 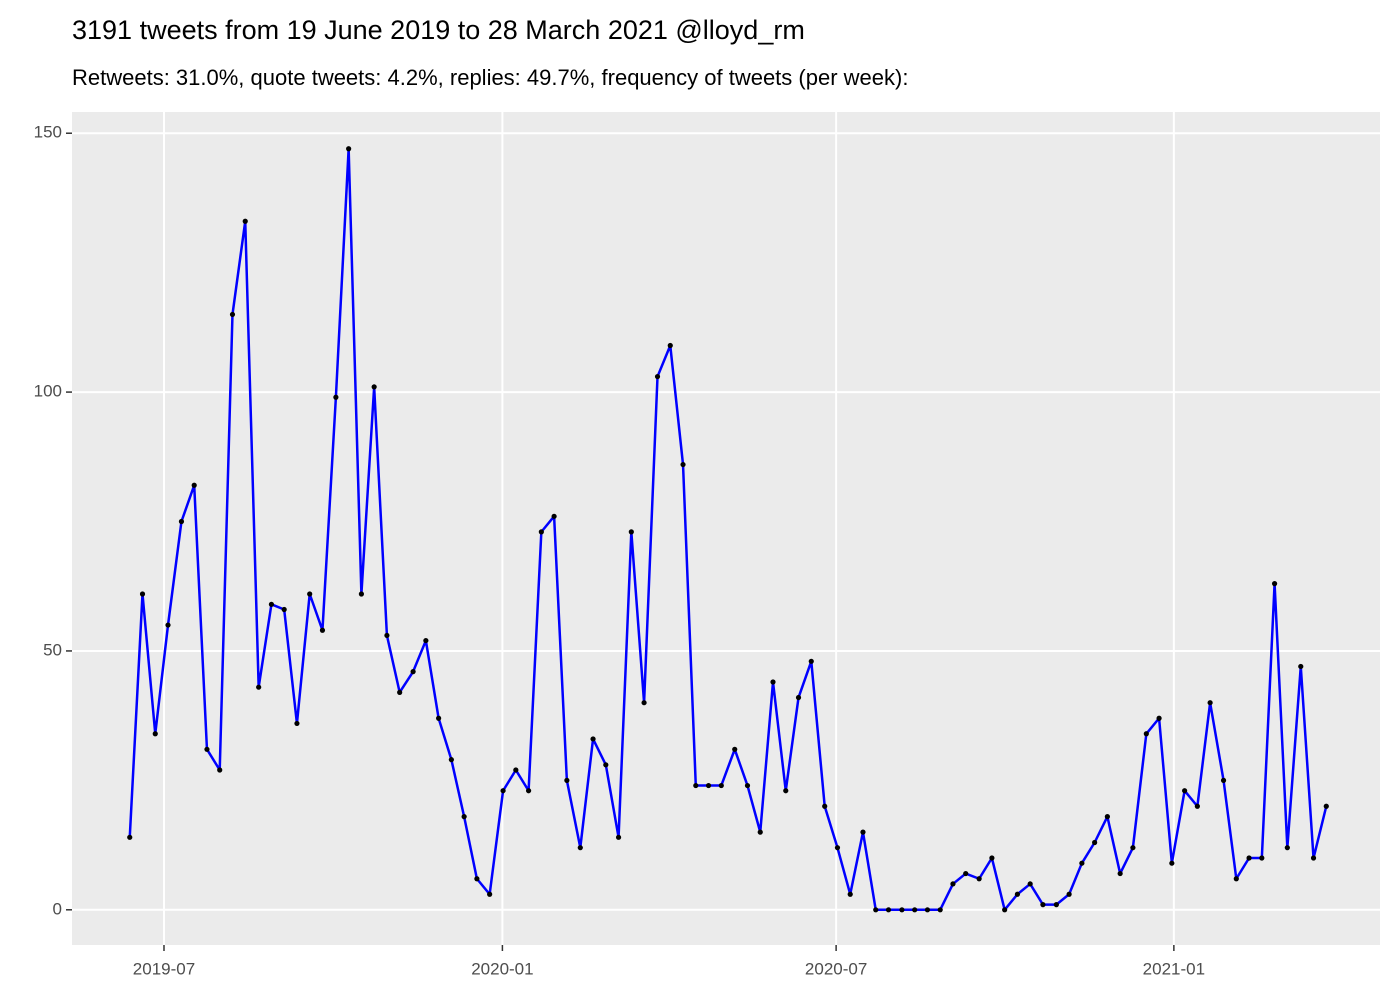 What do you see at coordinates (48, 132) in the screenshot?
I see `y-tick-label: 150` at bounding box center [48, 132].